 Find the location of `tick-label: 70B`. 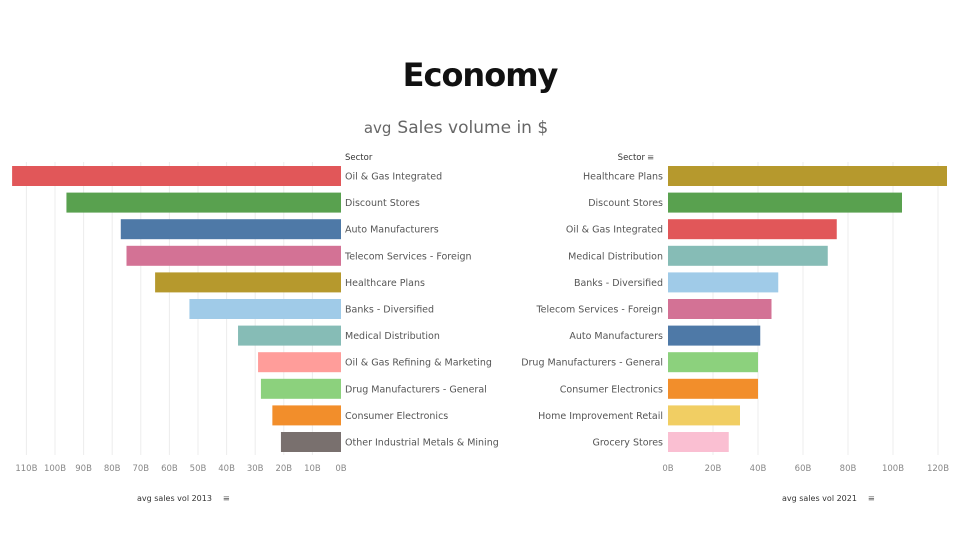

tick-label: 70B is located at coordinates (140, 469).